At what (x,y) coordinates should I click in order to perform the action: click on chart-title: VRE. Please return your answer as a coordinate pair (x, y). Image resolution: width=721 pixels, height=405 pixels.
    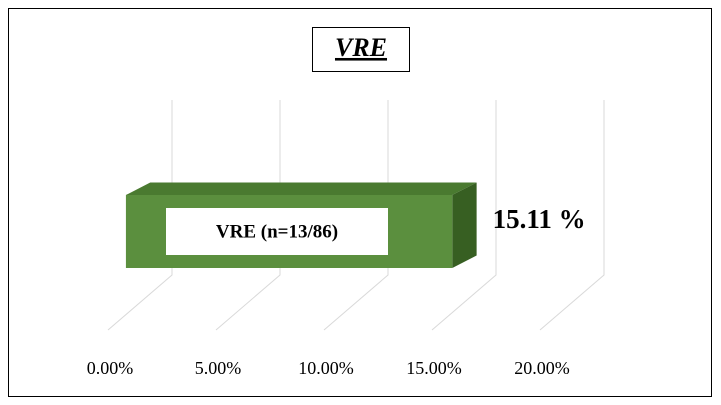
    Looking at the image, I should click on (361, 47).